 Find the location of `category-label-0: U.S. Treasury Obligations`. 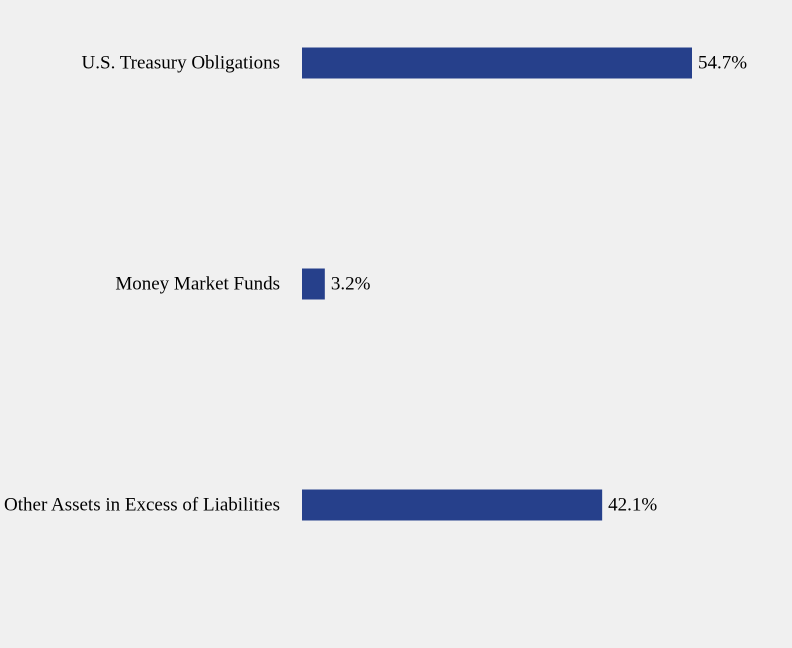

category-label-0: U.S. Treasury Obligations is located at coordinates (181, 63).